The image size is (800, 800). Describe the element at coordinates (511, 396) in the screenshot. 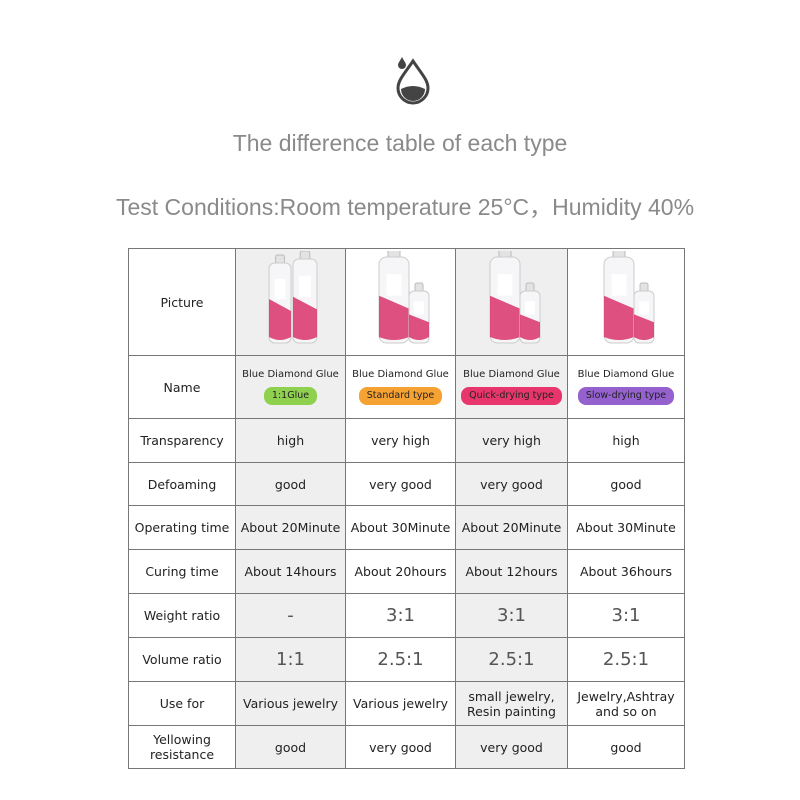

I see `type-badge: Quick-drying type` at that location.